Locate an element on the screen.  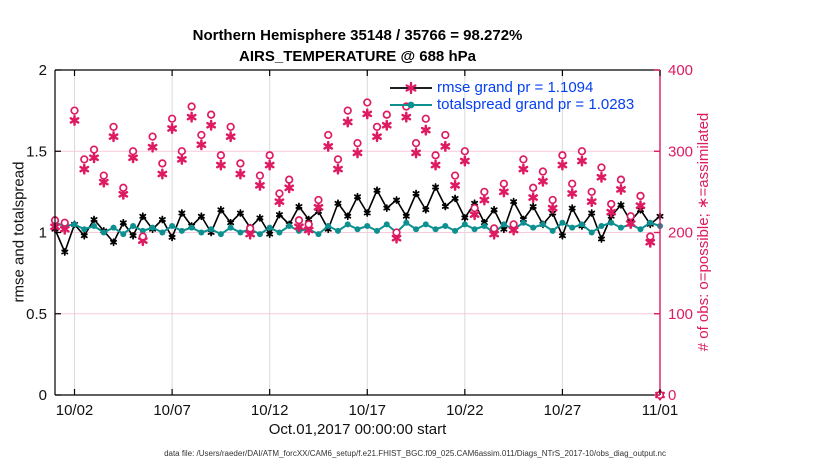
svg-text: 0.5 is located at coordinates (36, 314).